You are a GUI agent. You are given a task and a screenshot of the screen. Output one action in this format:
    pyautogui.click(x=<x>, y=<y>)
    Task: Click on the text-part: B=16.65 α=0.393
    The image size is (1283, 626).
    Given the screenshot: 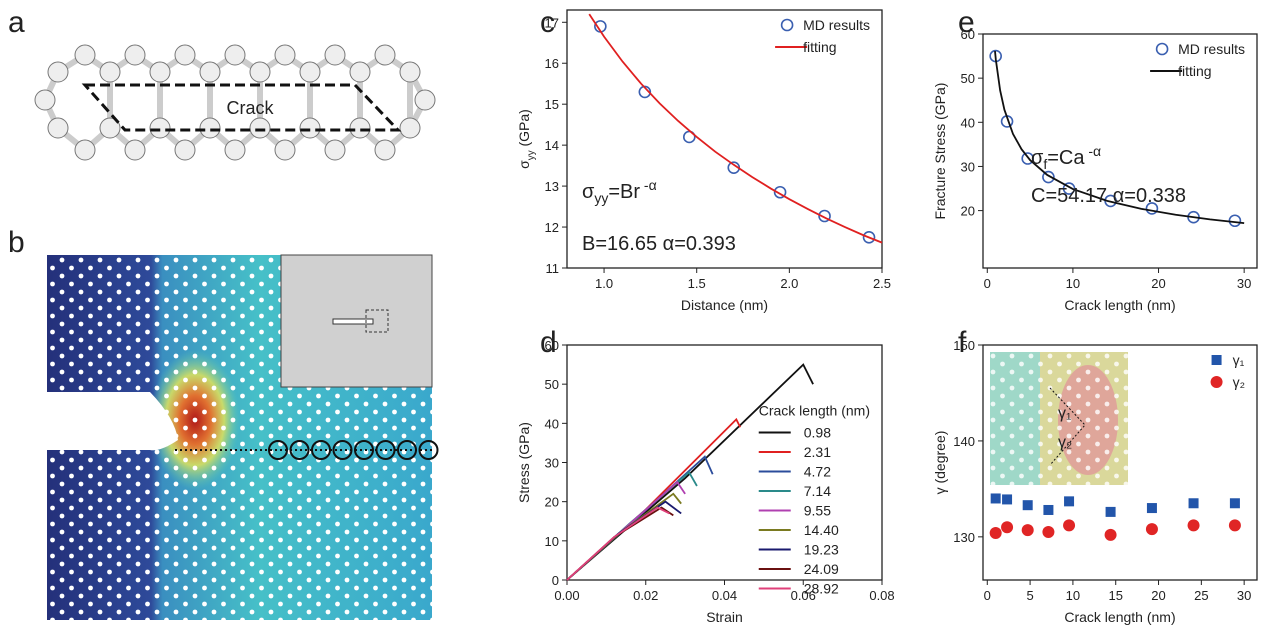 What is the action you would take?
    pyautogui.click(x=659, y=244)
    